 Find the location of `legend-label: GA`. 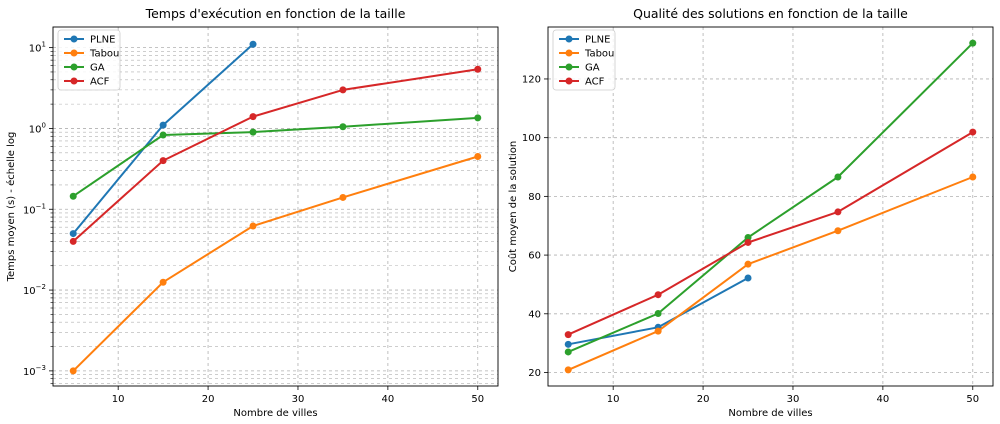

legend-label: GA is located at coordinates (592, 68).